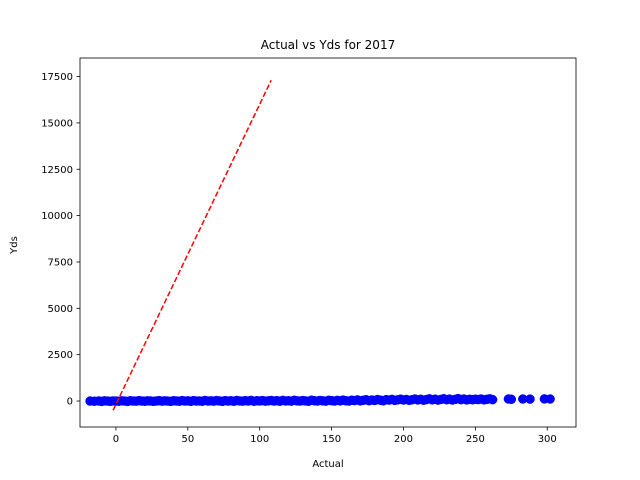 The image size is (640, 480). Describe the element at coordinates (60, 309) in the screenshot. I see `y-tick-label: 5000` at that location.